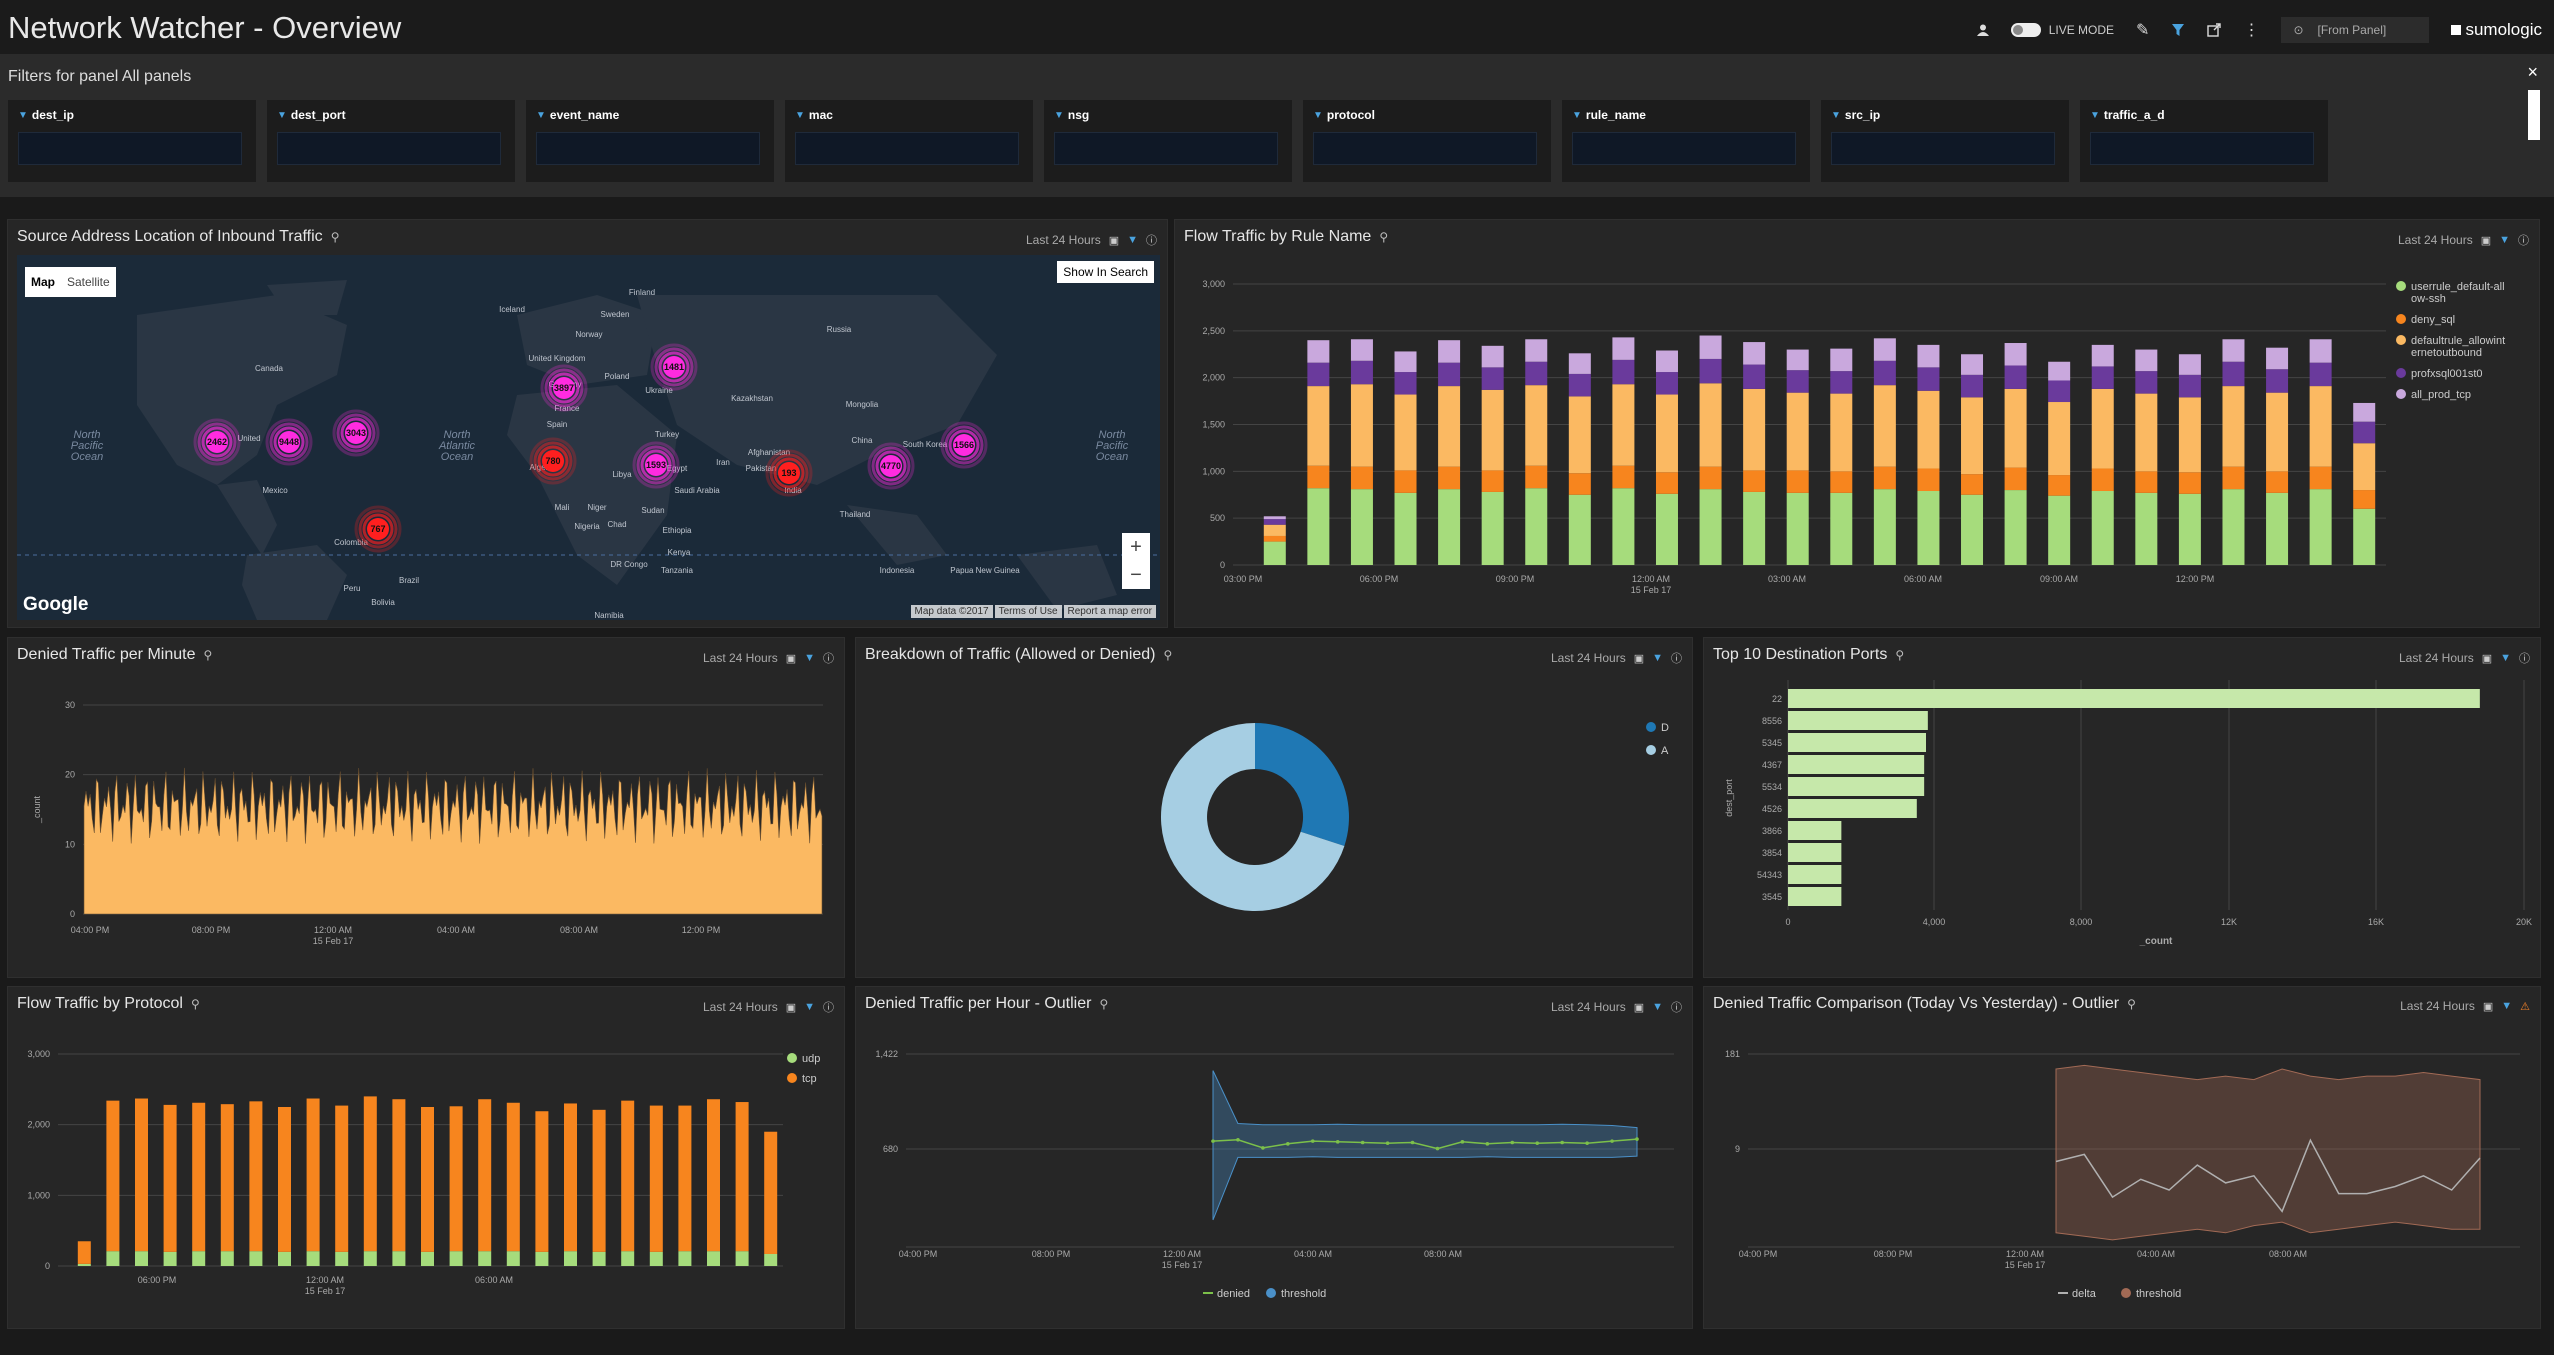  What do you see at coordinates (1943, 148) in the screenshot?
I see `src-ip-input` at bounding box center [1943, 148].